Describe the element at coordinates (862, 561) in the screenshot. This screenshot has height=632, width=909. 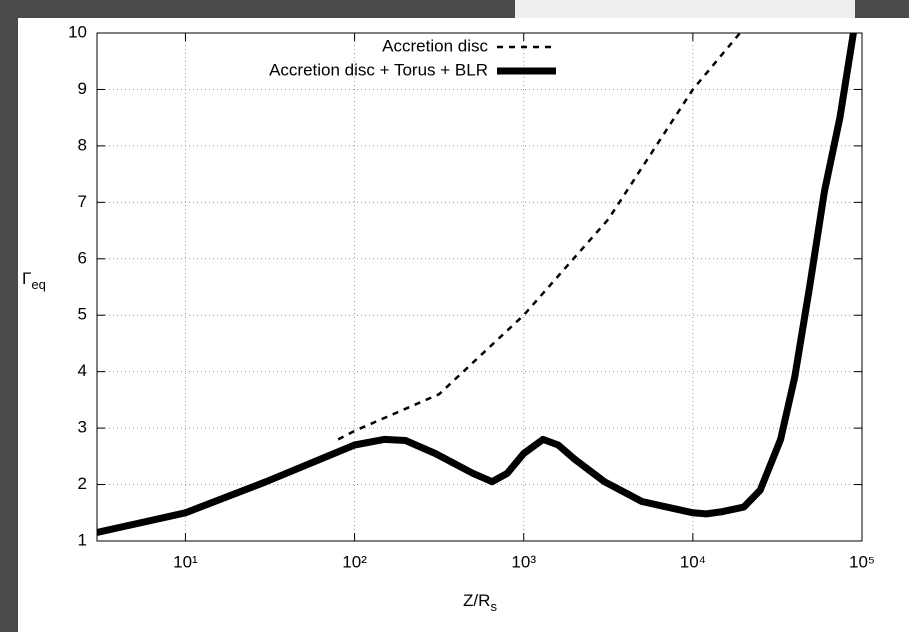
I see `x-tick-label: 10⁵` at that location.